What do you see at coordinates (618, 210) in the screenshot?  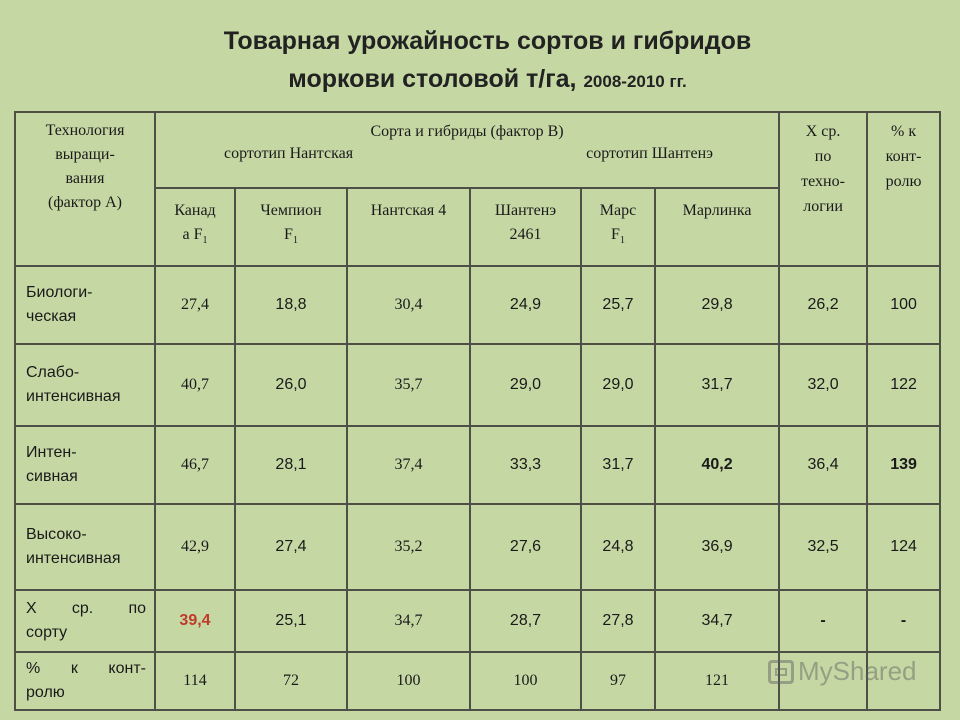 I see `column-header-line: Марс` at bounding box center [618, 210].